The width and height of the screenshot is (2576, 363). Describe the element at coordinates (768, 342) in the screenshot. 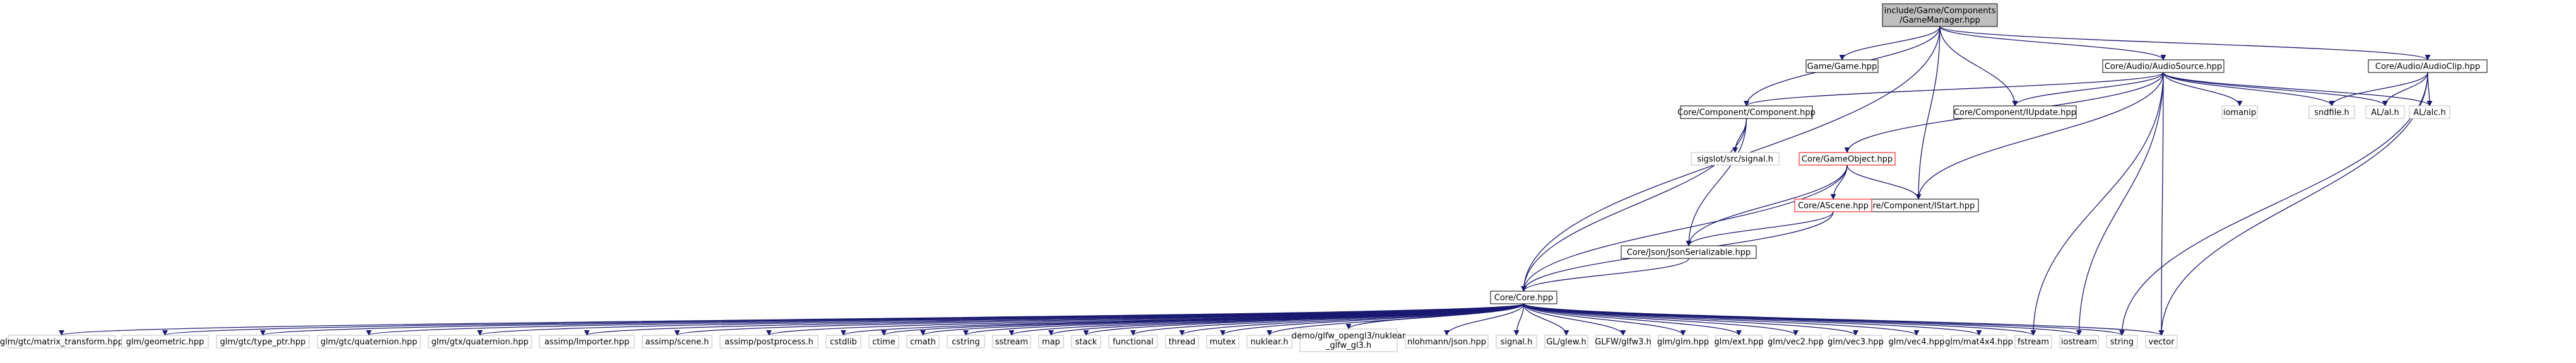

I see `node-l8: assimp/postprocess.h` at that location.